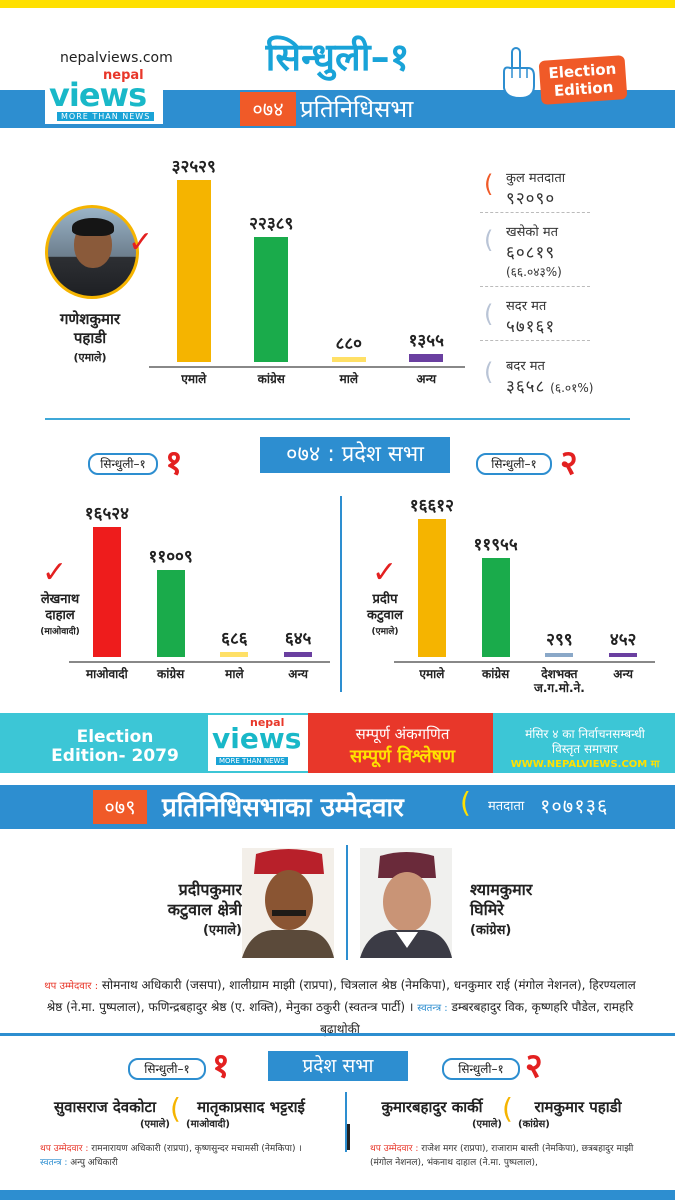  I want to click on year-badge-2074: ०७४, so click(268, 109).